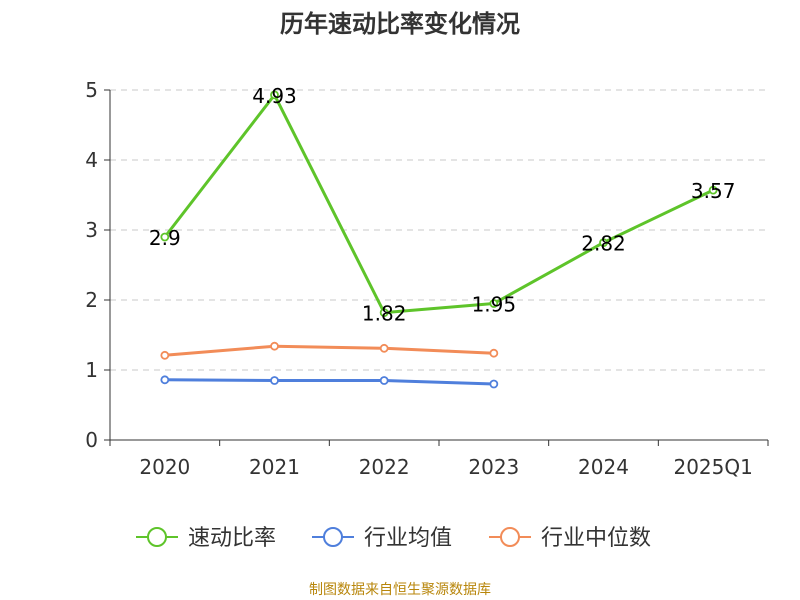  I want to click on x-tick-label: 2025Q1, so click(712, 467).